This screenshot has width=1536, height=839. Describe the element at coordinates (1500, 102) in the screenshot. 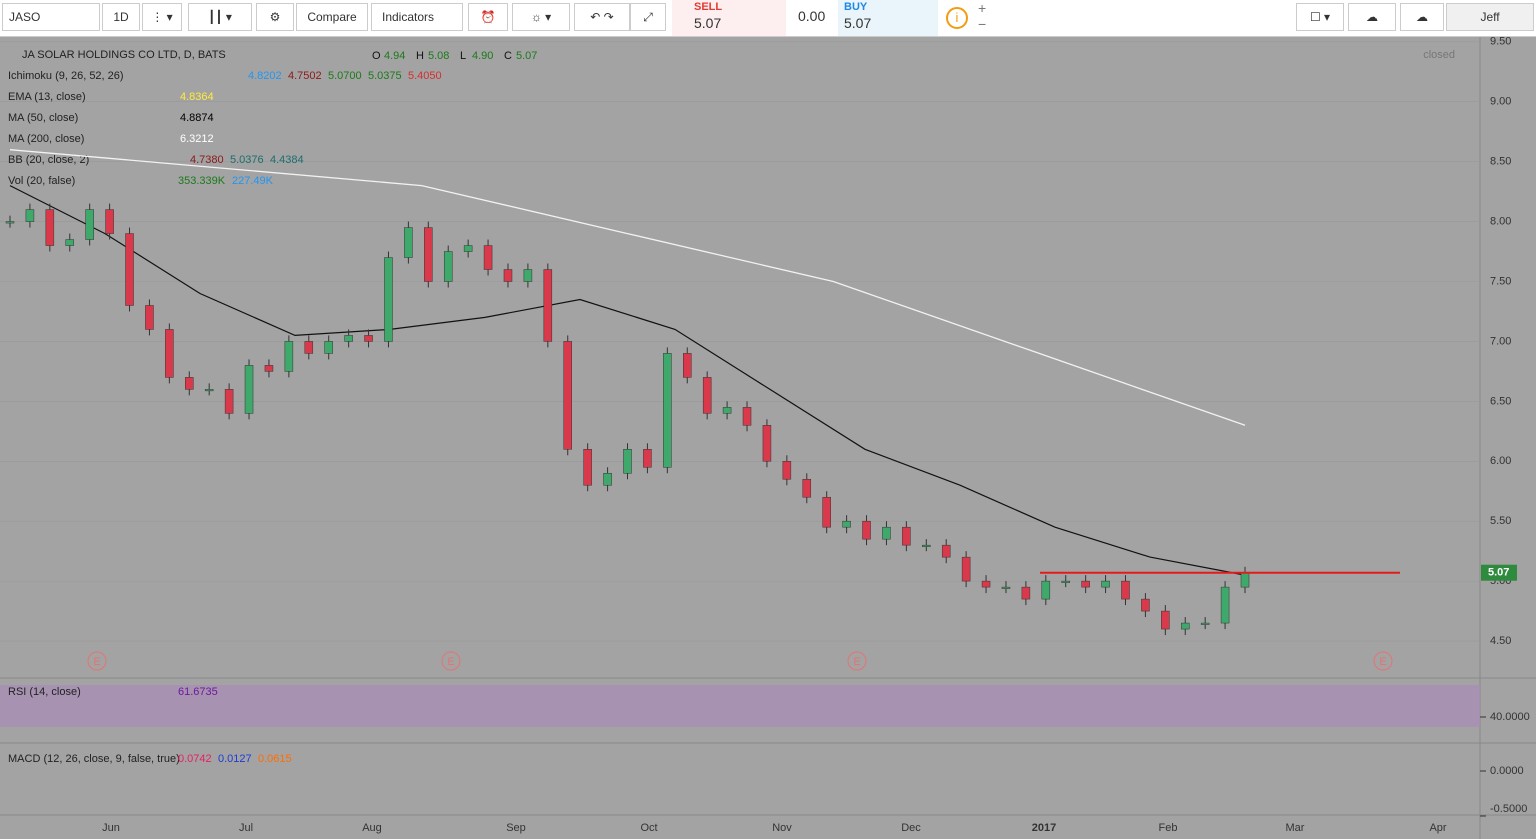

I see `price-tick-label: 9.00` at that location.